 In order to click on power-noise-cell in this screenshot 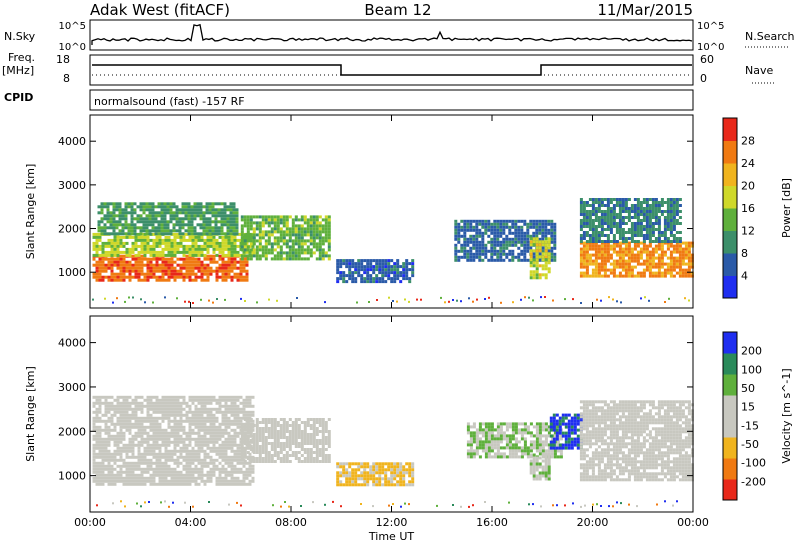, I will do `click(165, 297)`.